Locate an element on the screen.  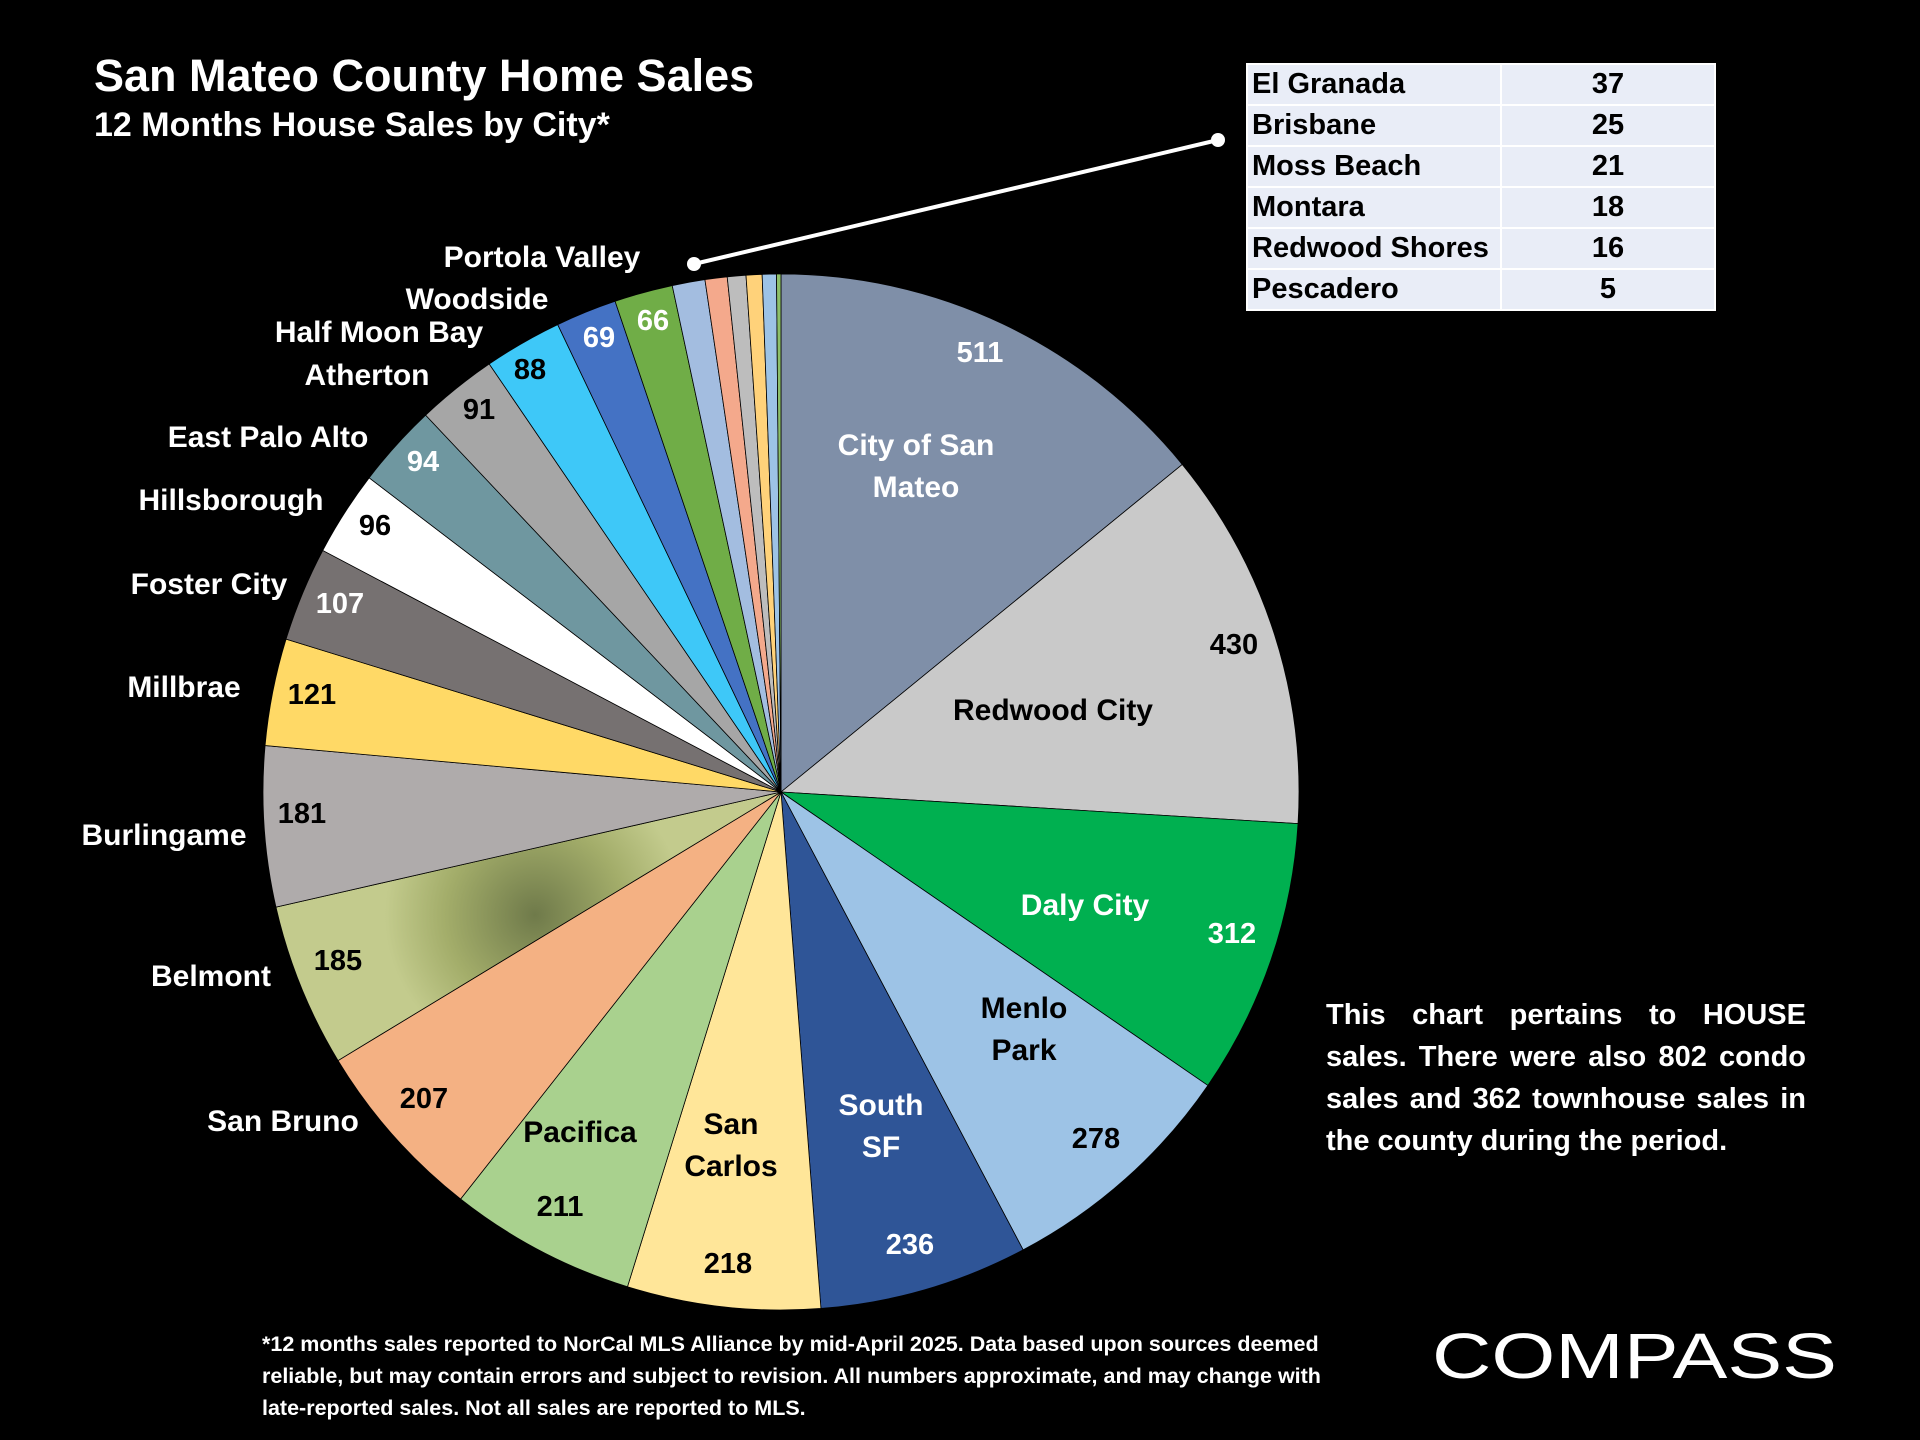
table-cell-city: Montara is located at coordinates (1374, 207).